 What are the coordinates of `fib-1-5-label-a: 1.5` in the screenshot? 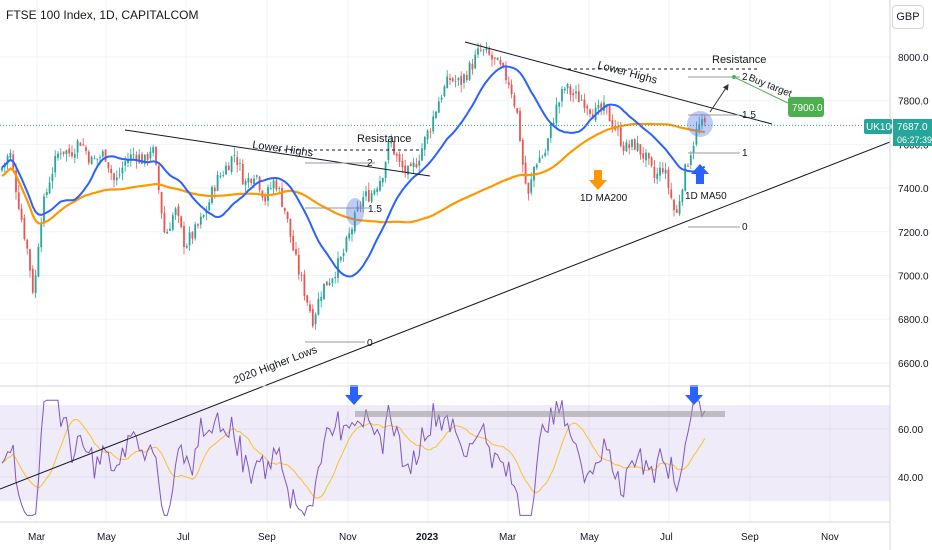 It's located at (375, 209).